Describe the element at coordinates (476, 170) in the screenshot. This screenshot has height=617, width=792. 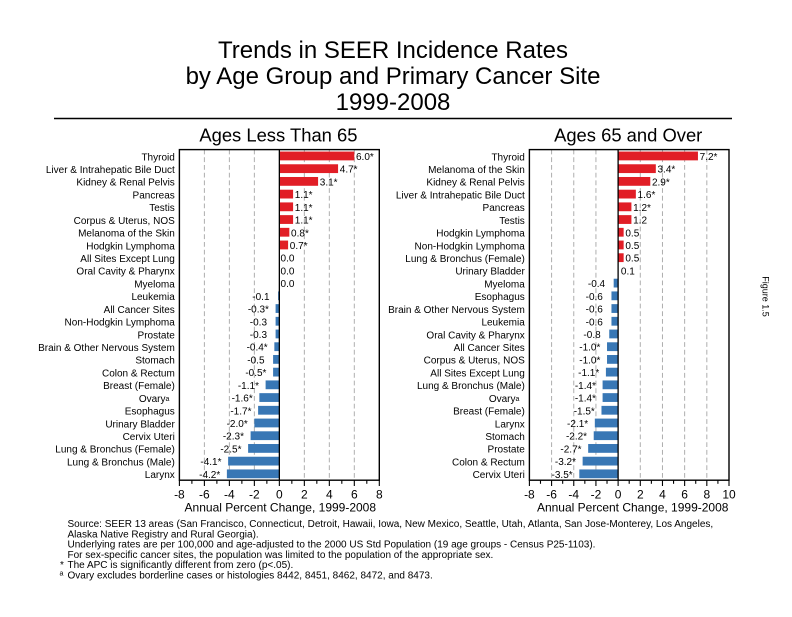
I see `svg-text: Melanoma of the Skin` at that location.